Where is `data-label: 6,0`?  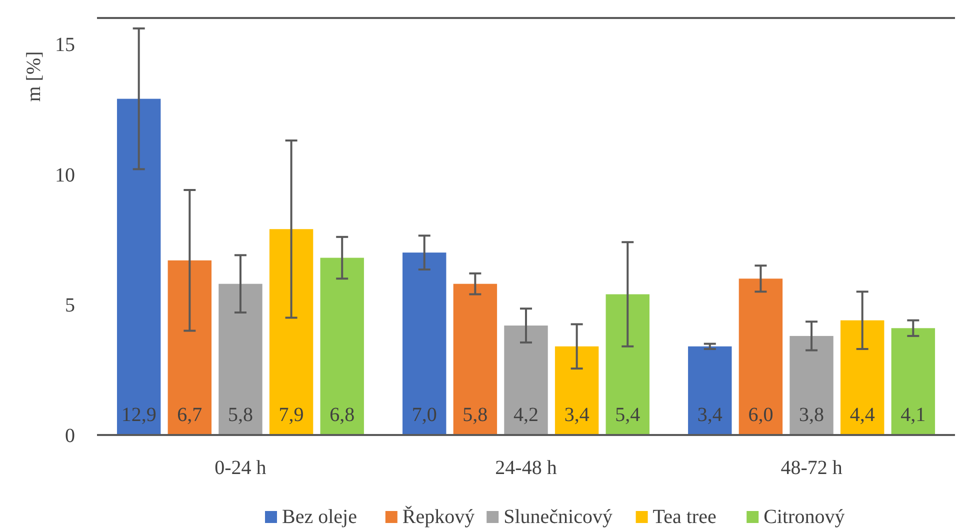
data-label: 6,0 is located at coordinates (761, 415).